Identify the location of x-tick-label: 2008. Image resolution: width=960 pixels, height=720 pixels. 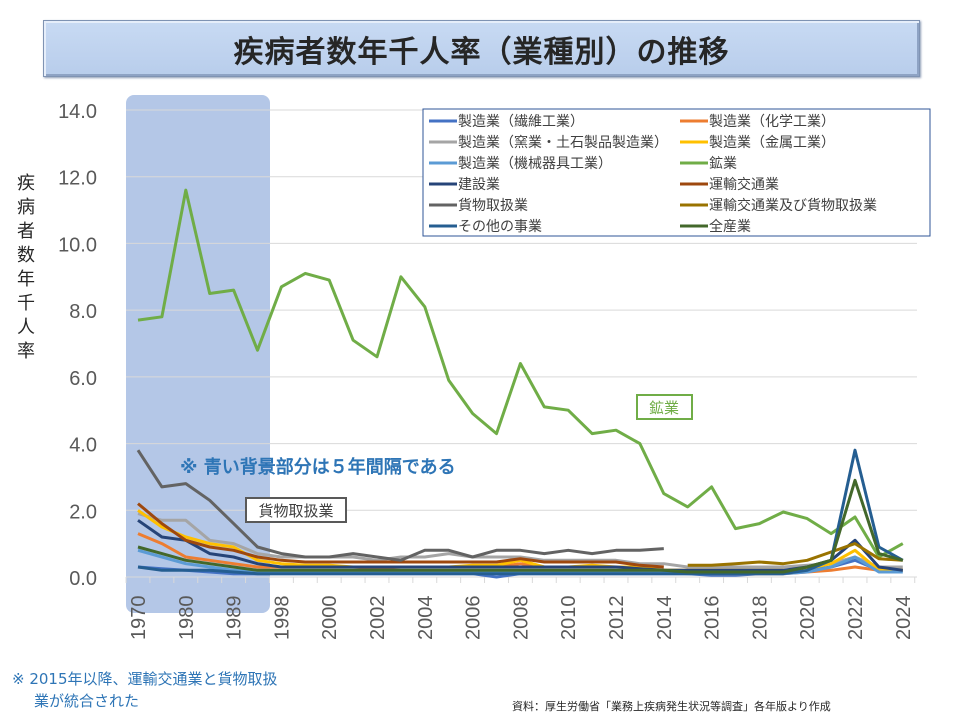
(521, 618).